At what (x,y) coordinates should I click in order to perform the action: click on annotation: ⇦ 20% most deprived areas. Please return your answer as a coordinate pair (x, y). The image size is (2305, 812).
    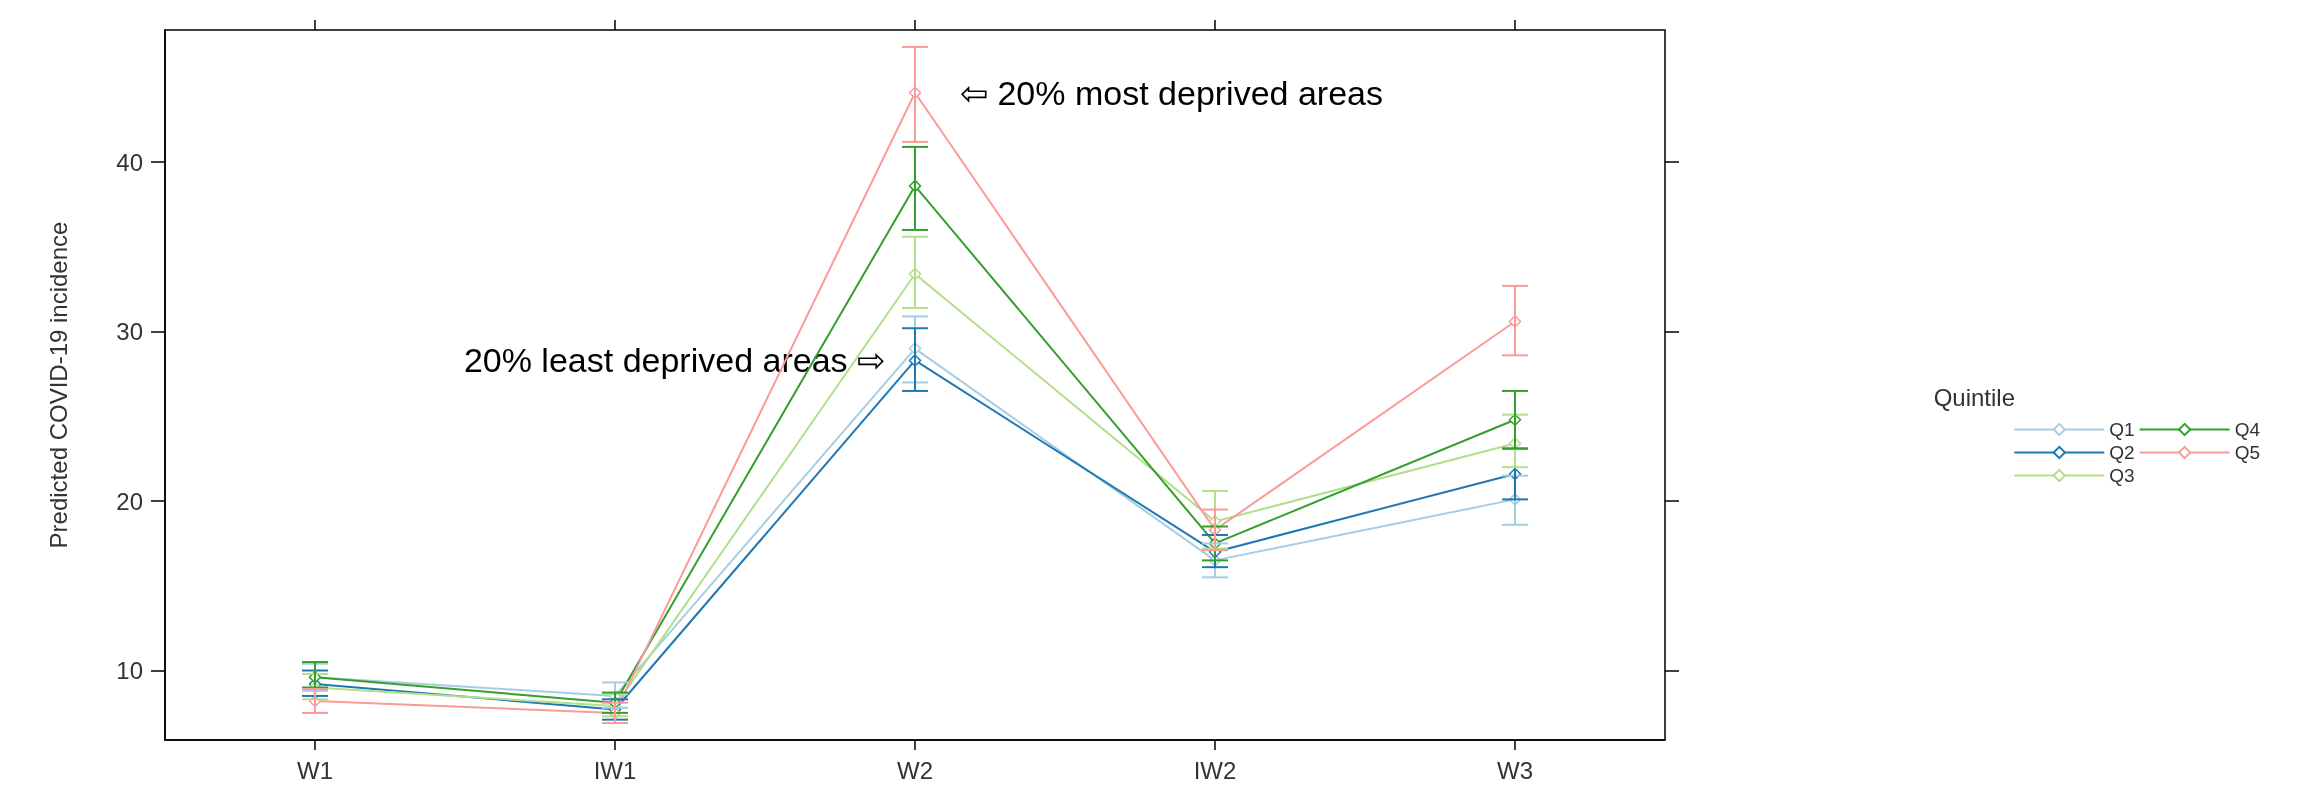
    Looking at the image, I should click on (1171, 92).